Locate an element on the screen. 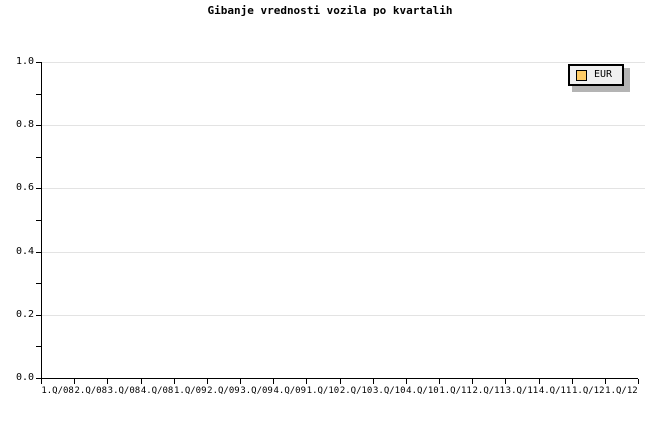 This screenshot has height=440, width=660. x-axis-label: 1.Q/08 is located at coordinates (57, 391).